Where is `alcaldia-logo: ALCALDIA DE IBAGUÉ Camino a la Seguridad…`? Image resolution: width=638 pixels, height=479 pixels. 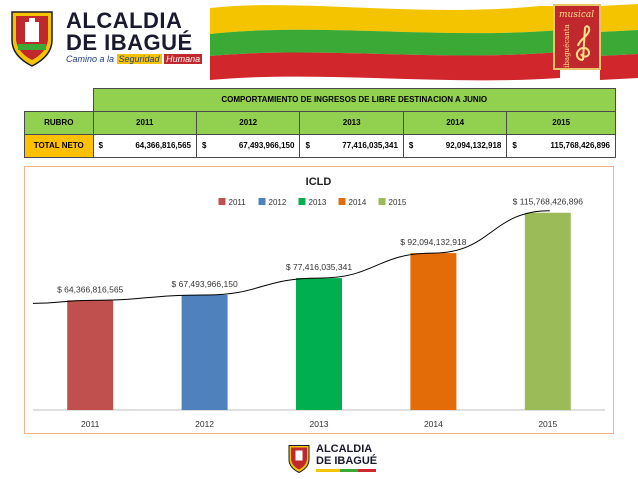
alcaldia-logo: ALCALDIA DE IBAGUÉ Camino a la Seguridad… is located at coordinates (111, 39).